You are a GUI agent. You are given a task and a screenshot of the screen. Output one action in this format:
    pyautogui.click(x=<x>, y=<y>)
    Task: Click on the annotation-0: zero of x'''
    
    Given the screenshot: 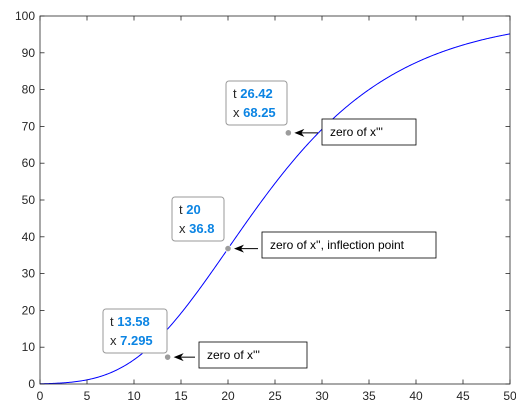 What is the action you would take?
    pyautogui.click(x=240, y=355)
    